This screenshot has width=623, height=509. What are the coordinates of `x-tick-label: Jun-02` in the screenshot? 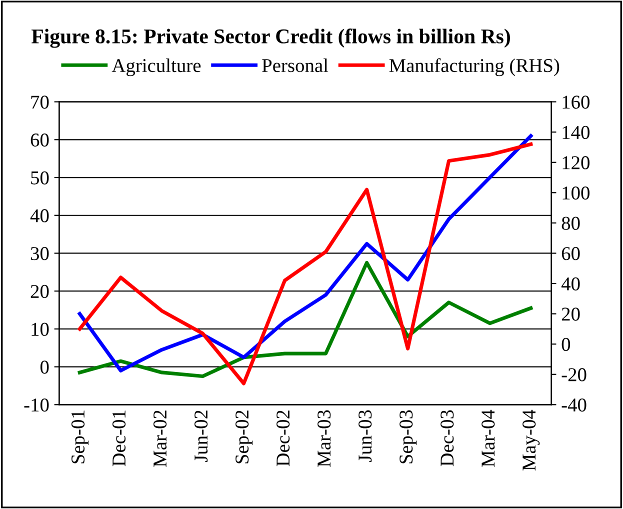 It's located at (201, 436).